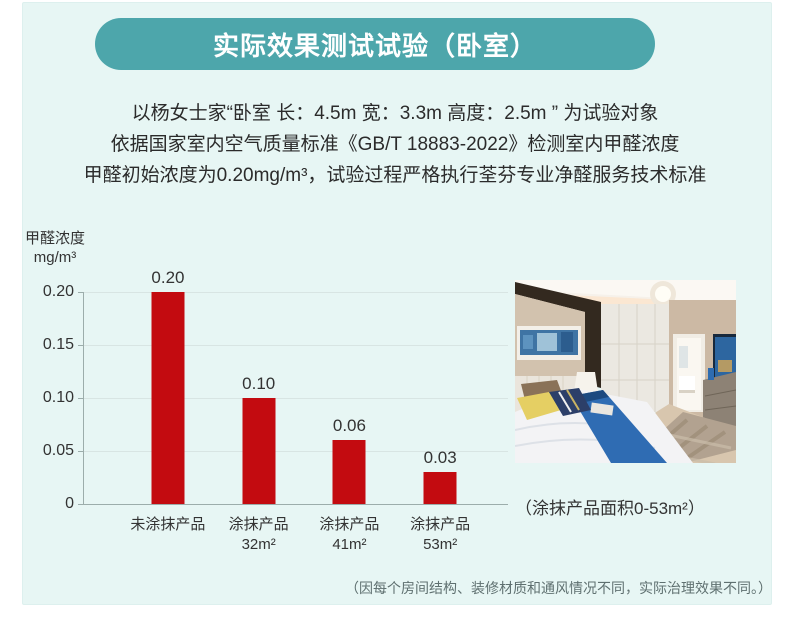 The image size is (790, 621). What do you see at coordinates (440, 534) in the screenshot?
I see `x-axis-label: 涂抹产品 53m²` at bounding box center [440, 534].